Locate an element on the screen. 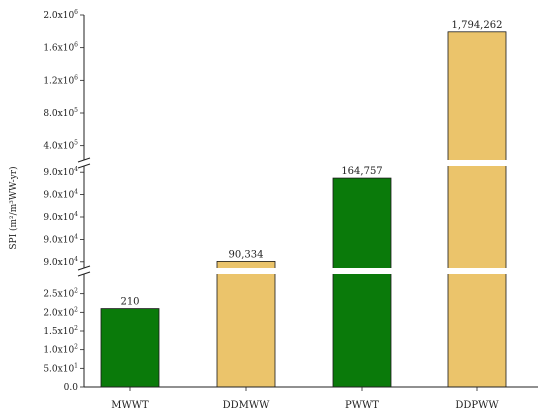 This screenshot has height=417, width=550. x-axis-labels: MWWT DDMWW PWWT DDPWW is located at coordinates (305, 405).